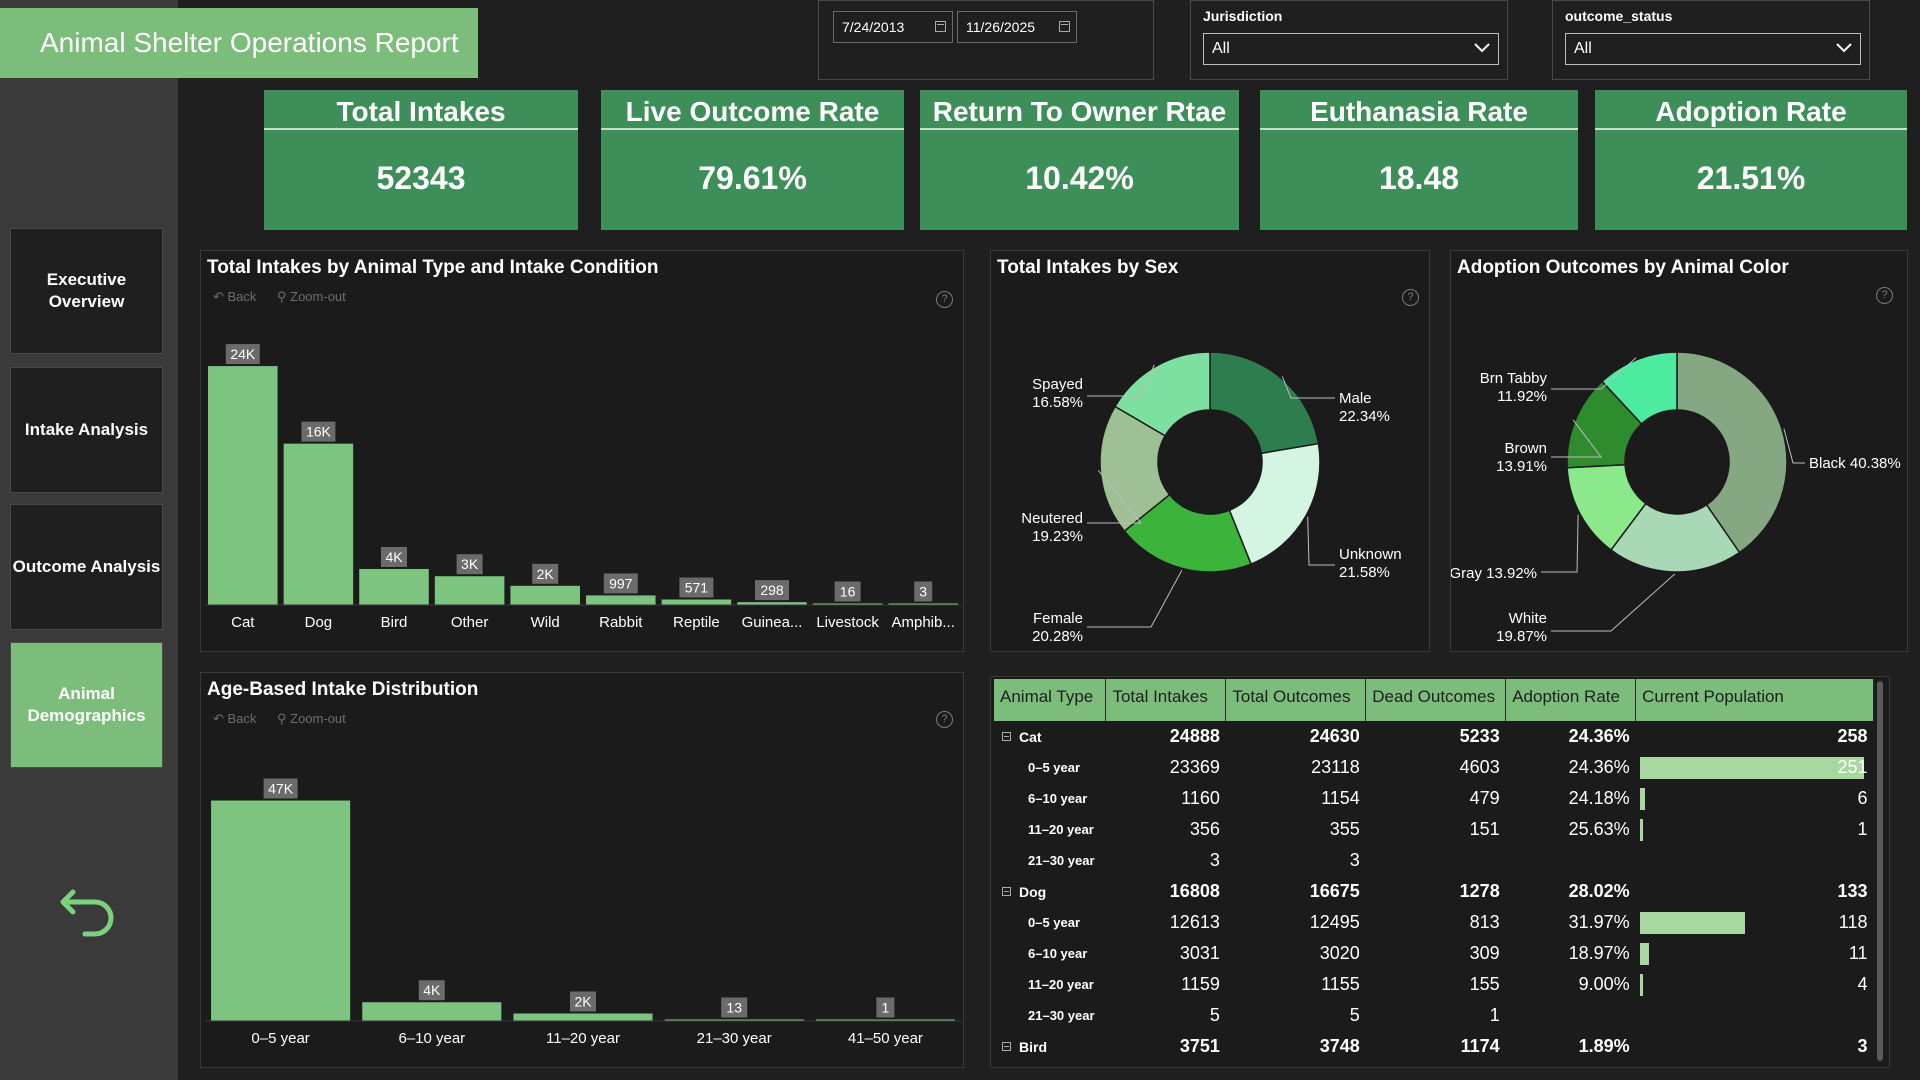  Describe the element at coordinates (1050, 736) in the screenshot. I see `row-label: Cat` at that location.